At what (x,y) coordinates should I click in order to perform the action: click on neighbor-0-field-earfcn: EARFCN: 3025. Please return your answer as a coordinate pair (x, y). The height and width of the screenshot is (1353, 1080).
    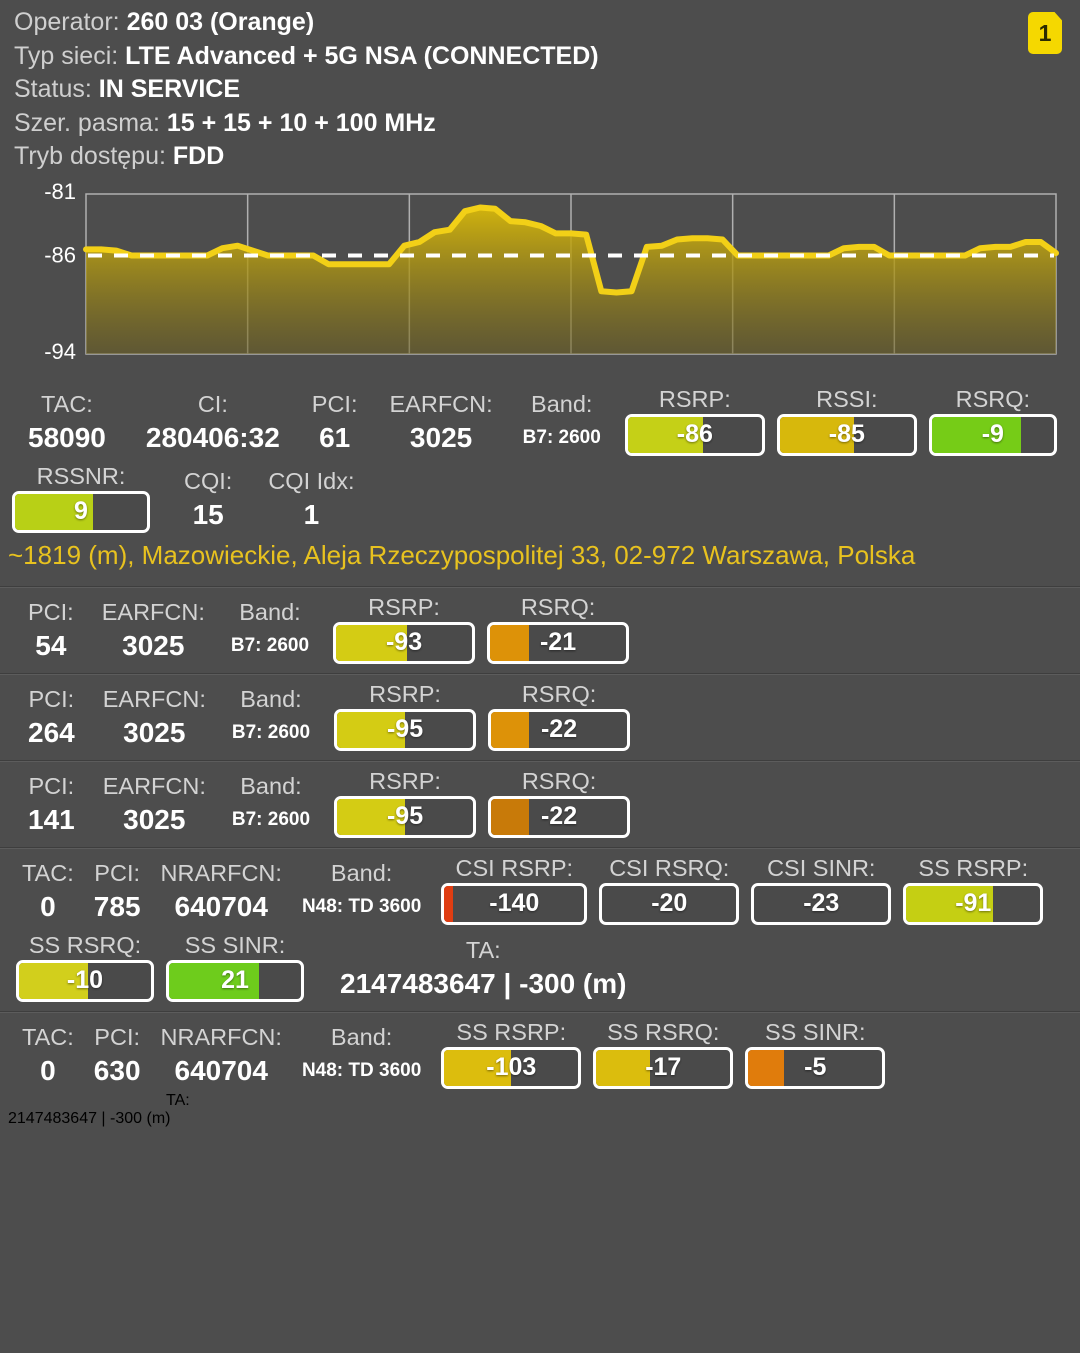
    Looking at the image, I should click on (160, 631).